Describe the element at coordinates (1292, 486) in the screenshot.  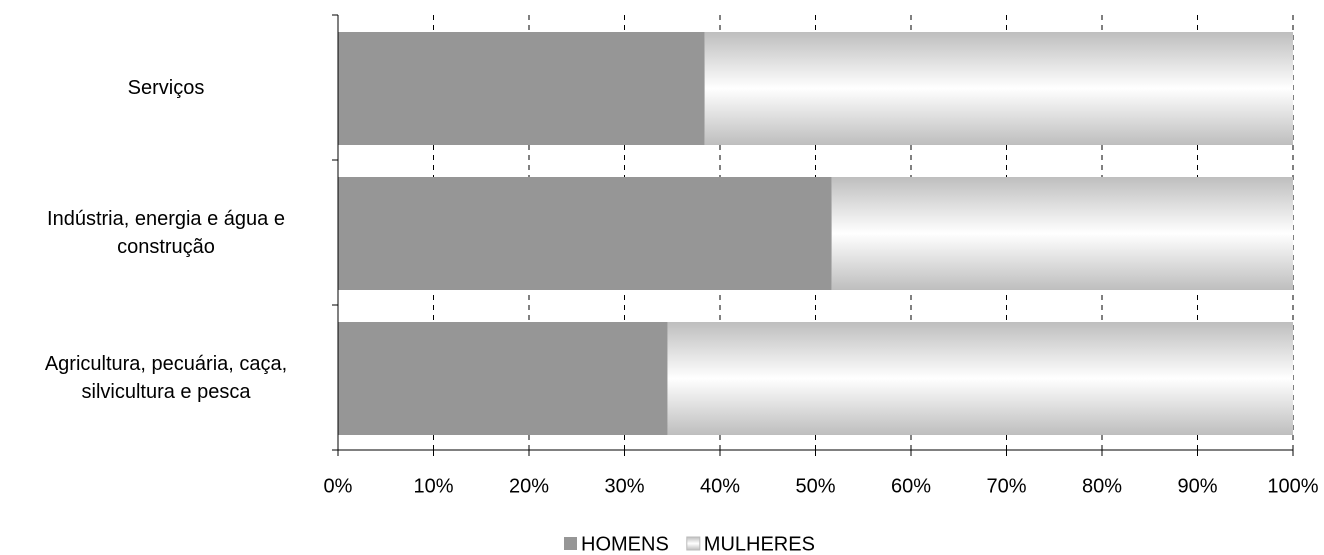
I see `x-tick-label: 100%` at that location.